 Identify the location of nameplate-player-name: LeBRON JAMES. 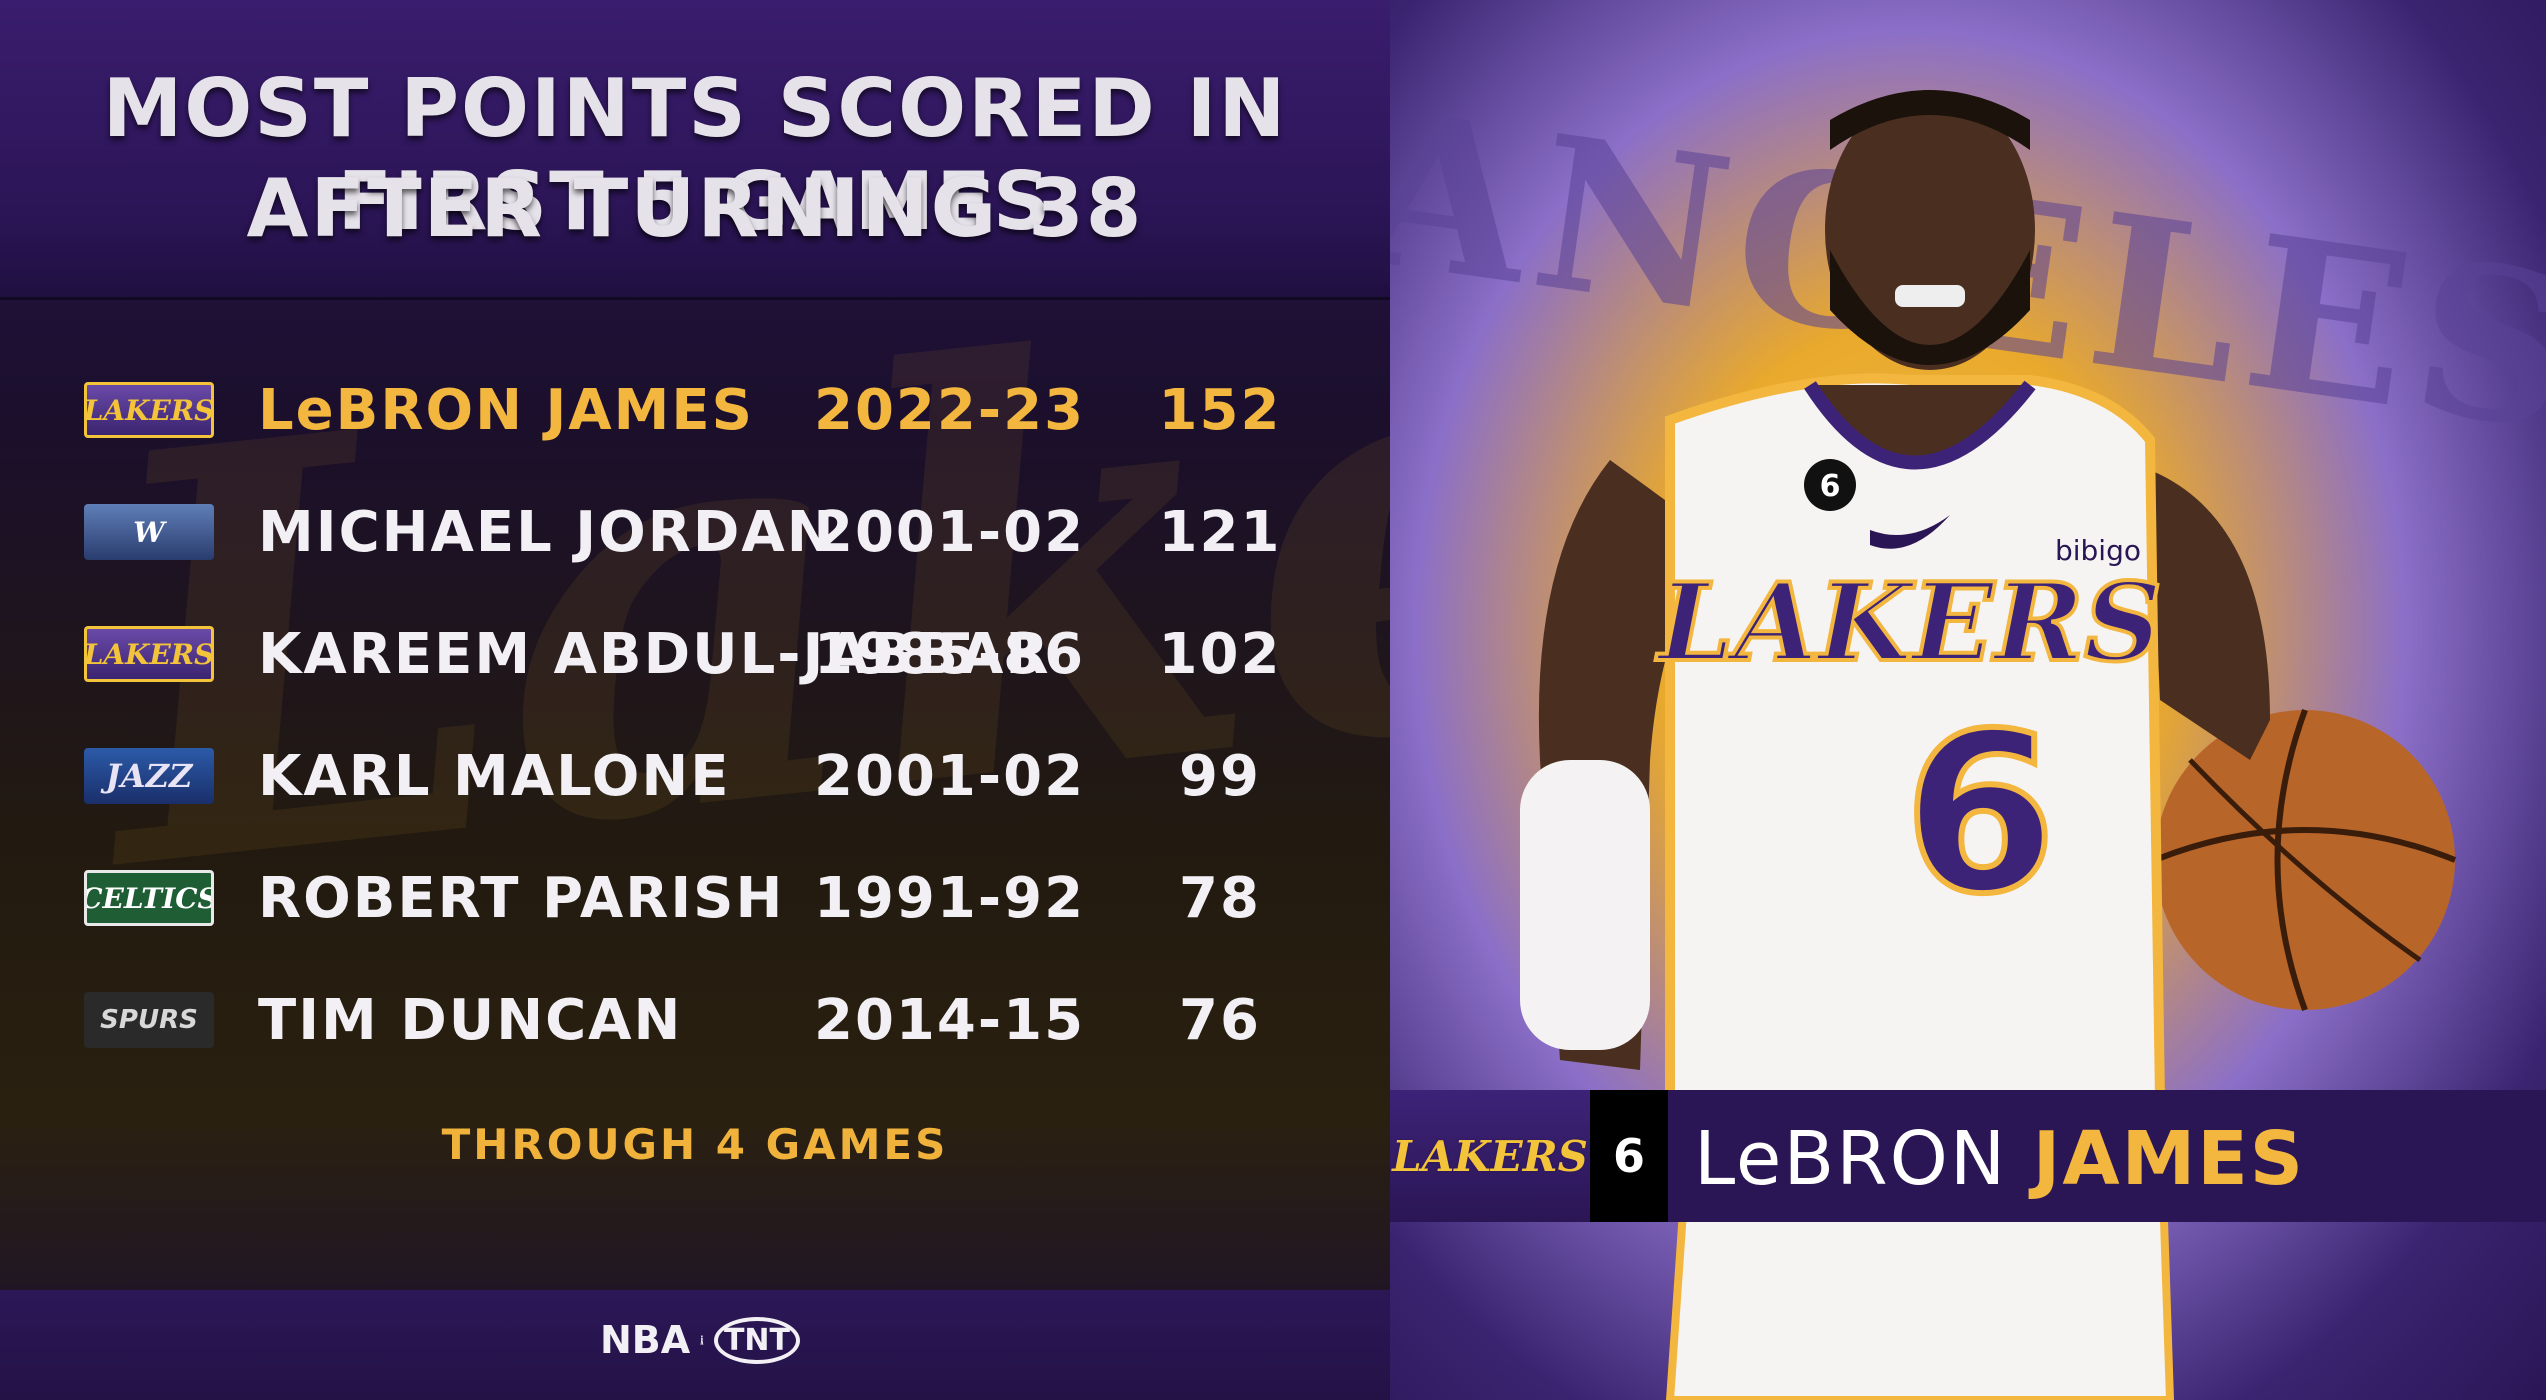
(1999, 1159).